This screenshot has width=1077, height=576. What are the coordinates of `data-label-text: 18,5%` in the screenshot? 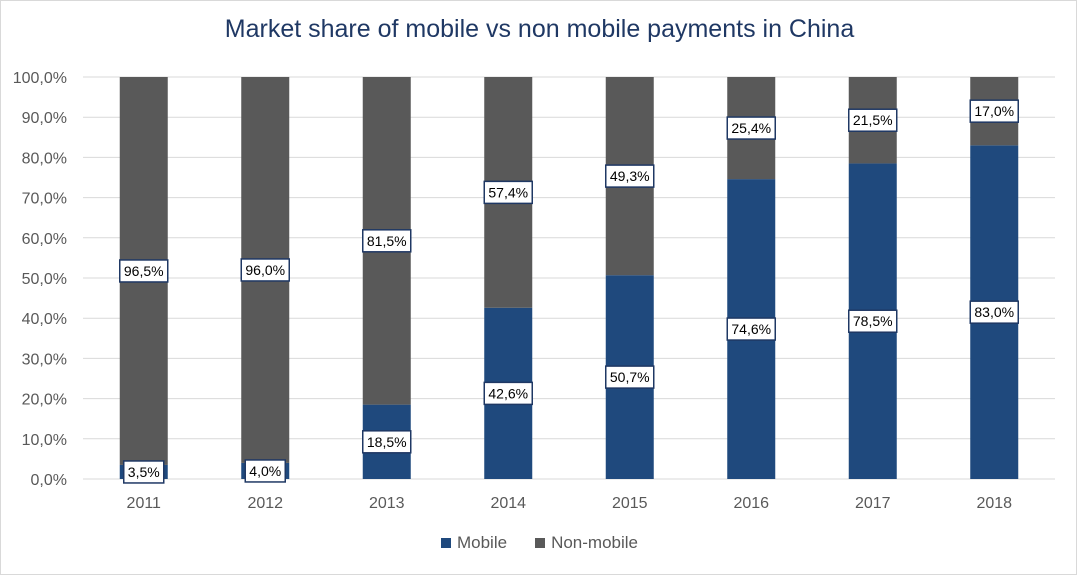 It's located at (387, 442).